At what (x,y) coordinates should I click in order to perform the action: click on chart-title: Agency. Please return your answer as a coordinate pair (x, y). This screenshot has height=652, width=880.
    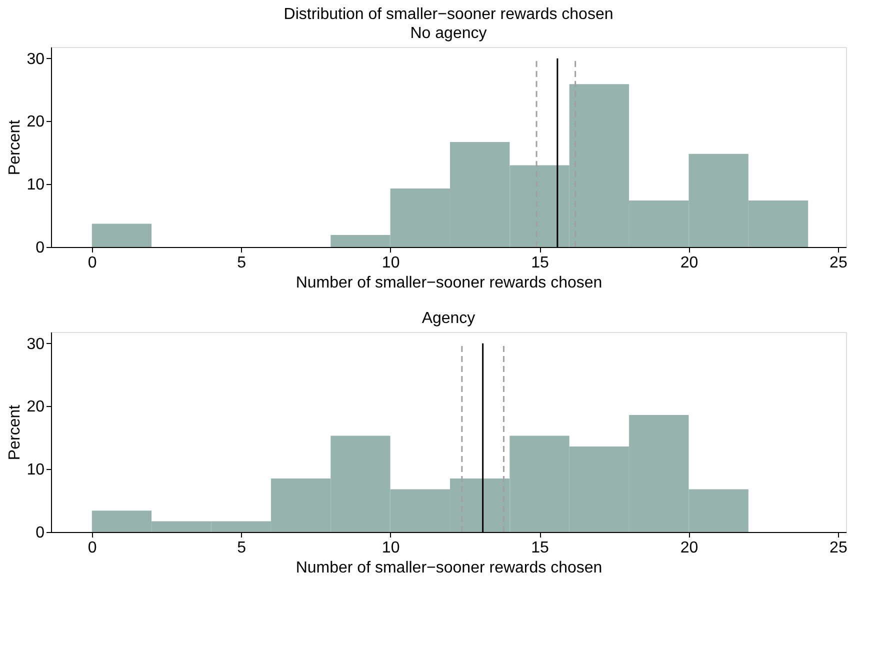
    Looking at the image, I should click on (449, 318).